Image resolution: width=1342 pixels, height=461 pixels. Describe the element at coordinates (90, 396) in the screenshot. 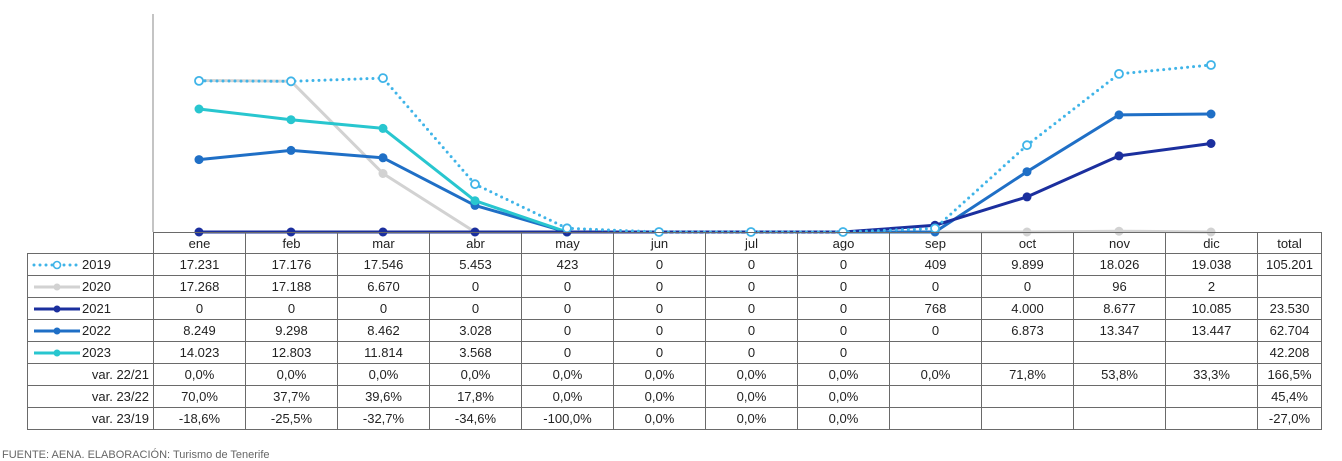

I see `row-label: var. 23/22` at that location.